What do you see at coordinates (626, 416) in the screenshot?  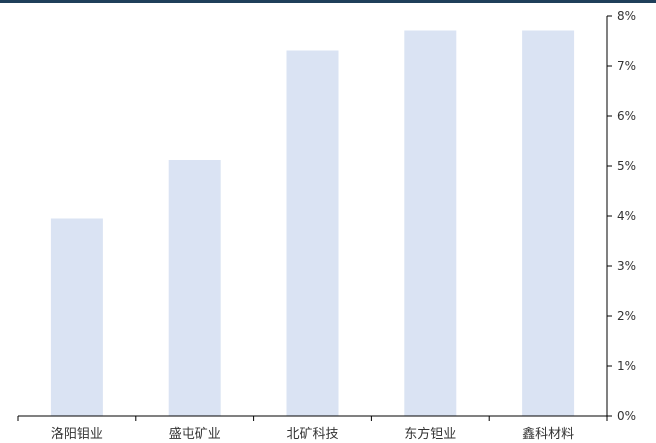 I see `y-tick-label: 0%` at bounding box center [626, 416].